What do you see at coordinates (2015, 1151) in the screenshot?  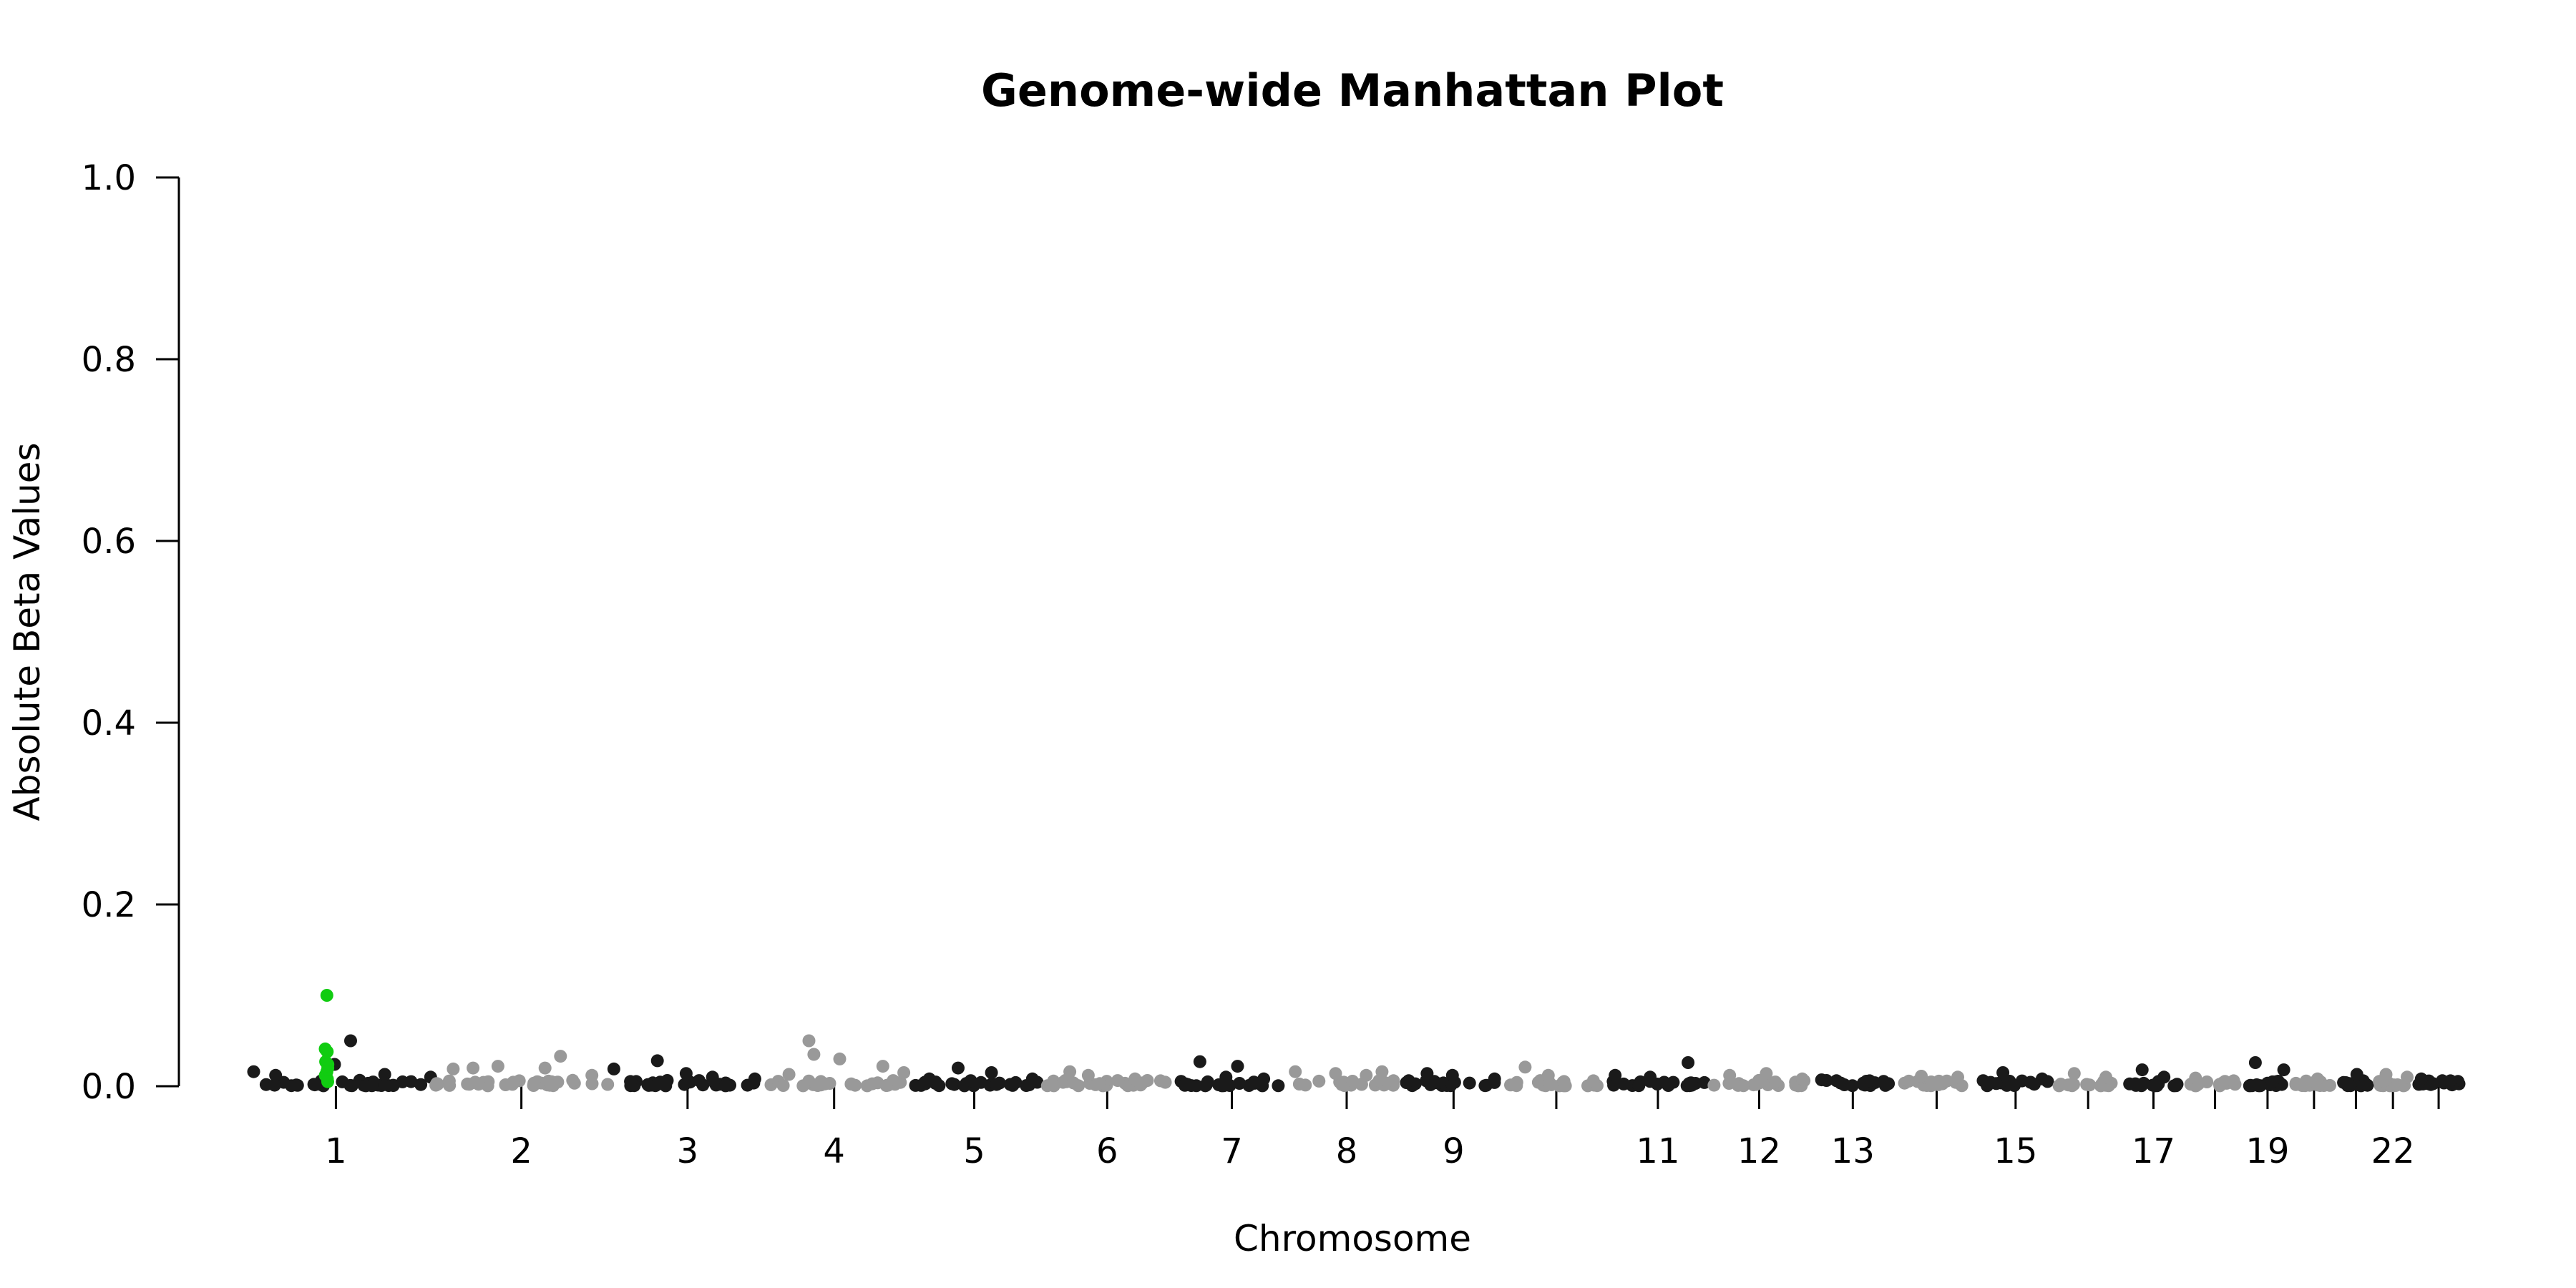 I see `x-tick-label: 15` at bounding box center [2015, 1151].